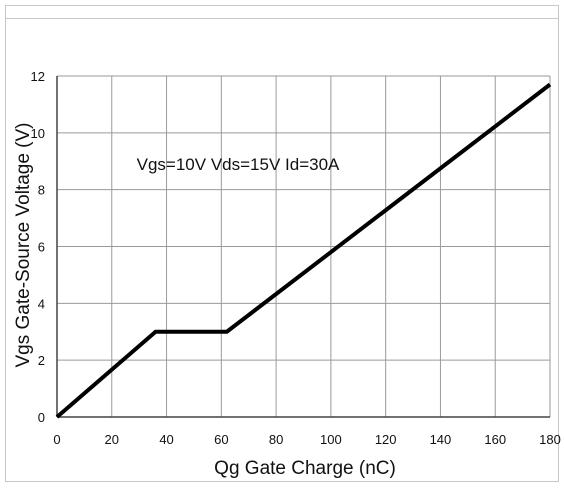 This screenshot has height=492, width=564. I want to click on y-tick-label: 8, so click(41, 190).